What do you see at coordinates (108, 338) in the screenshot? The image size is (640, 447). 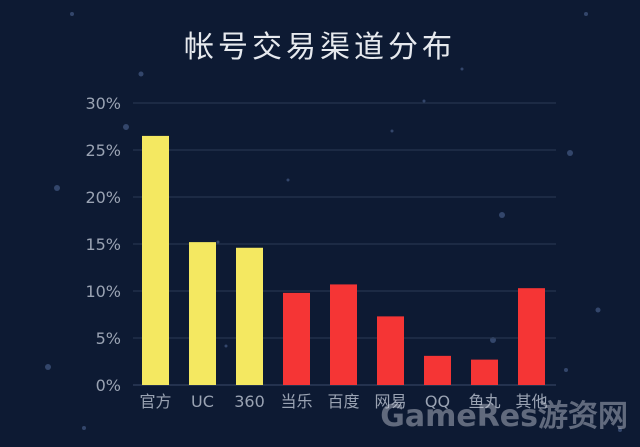 I see `y-tick-label: 5%` at bounding box center [108, 338].